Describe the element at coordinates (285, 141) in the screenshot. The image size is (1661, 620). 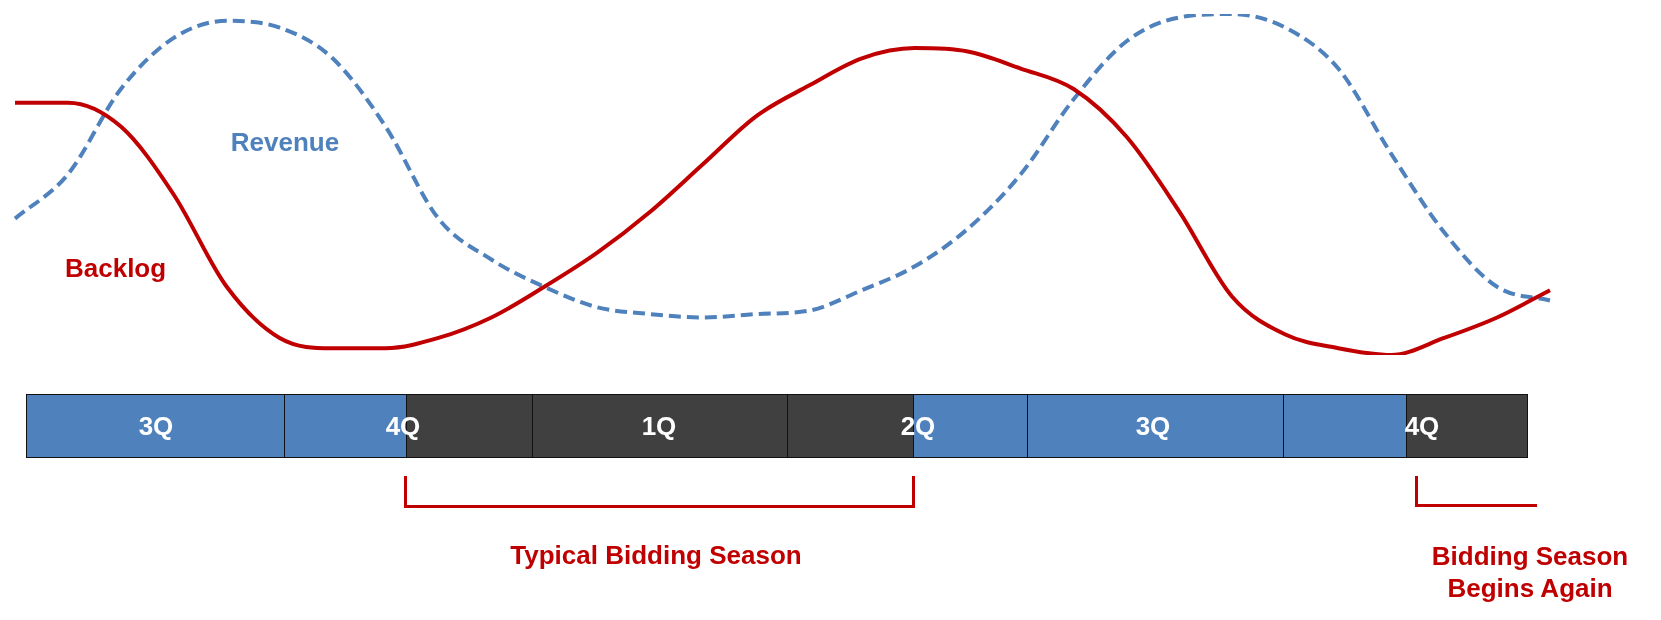
I see `series-label: Revenue` at that location.